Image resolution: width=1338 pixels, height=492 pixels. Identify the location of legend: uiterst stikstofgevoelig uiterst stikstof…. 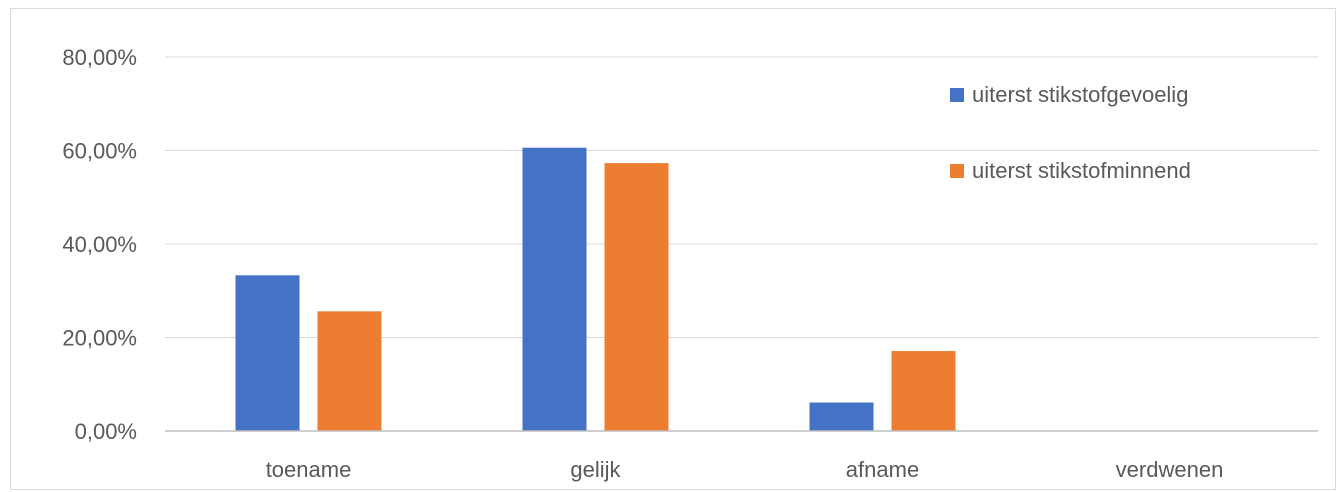
(1070, 132).